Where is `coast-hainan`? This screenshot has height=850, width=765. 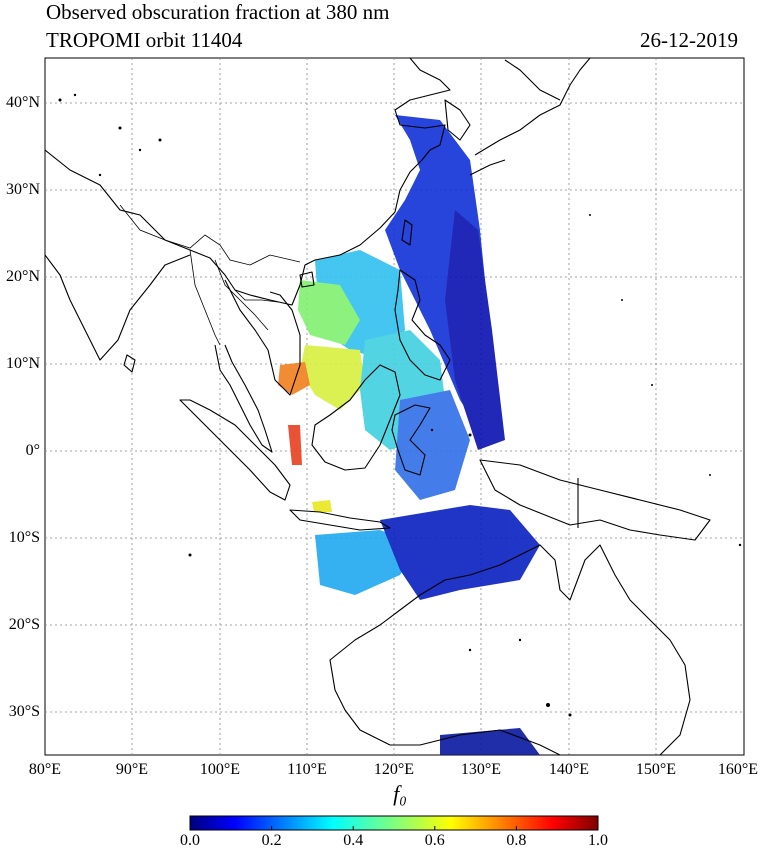
coast-hainan is located at coordinates (307, 279).